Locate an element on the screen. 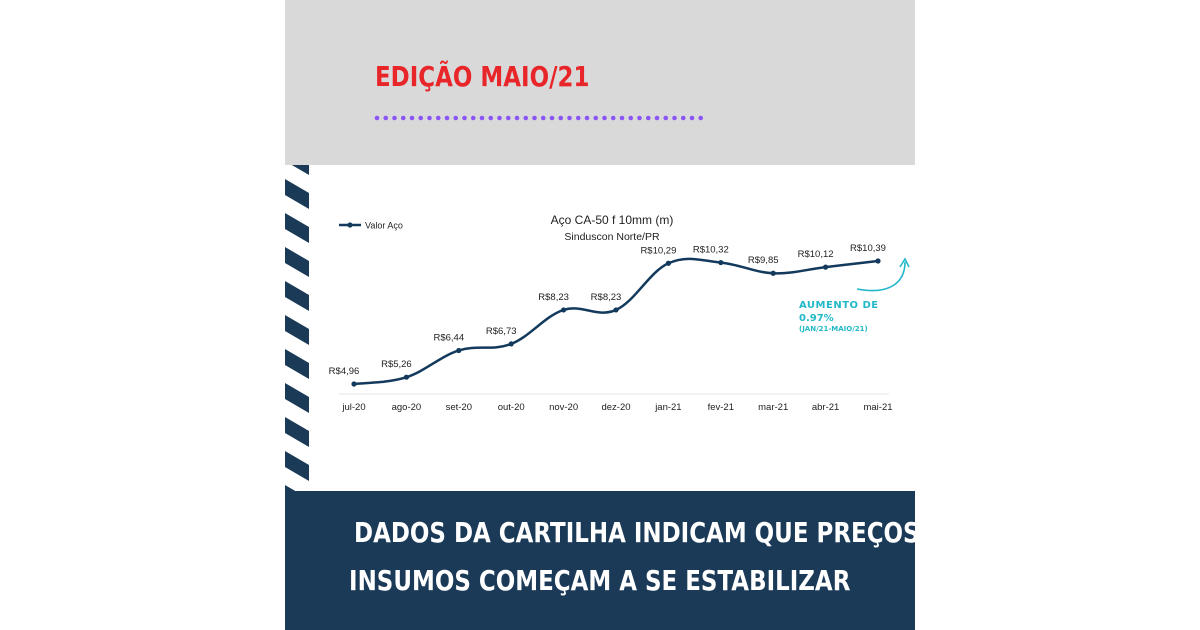 The width and height of the screenshot is (1200, 630). stripe-decoration is located at coordinates (297, 328).